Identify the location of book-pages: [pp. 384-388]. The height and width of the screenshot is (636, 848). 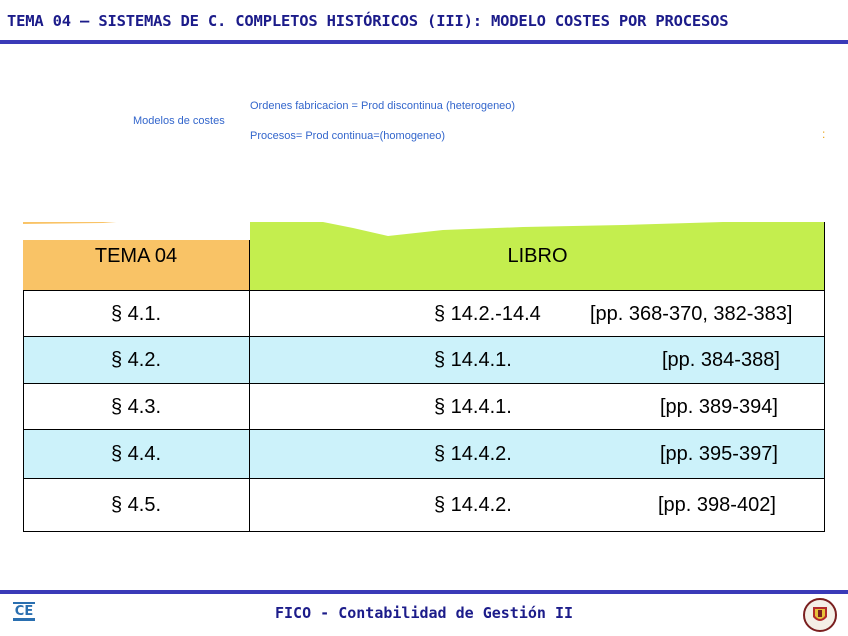
(721, 360).